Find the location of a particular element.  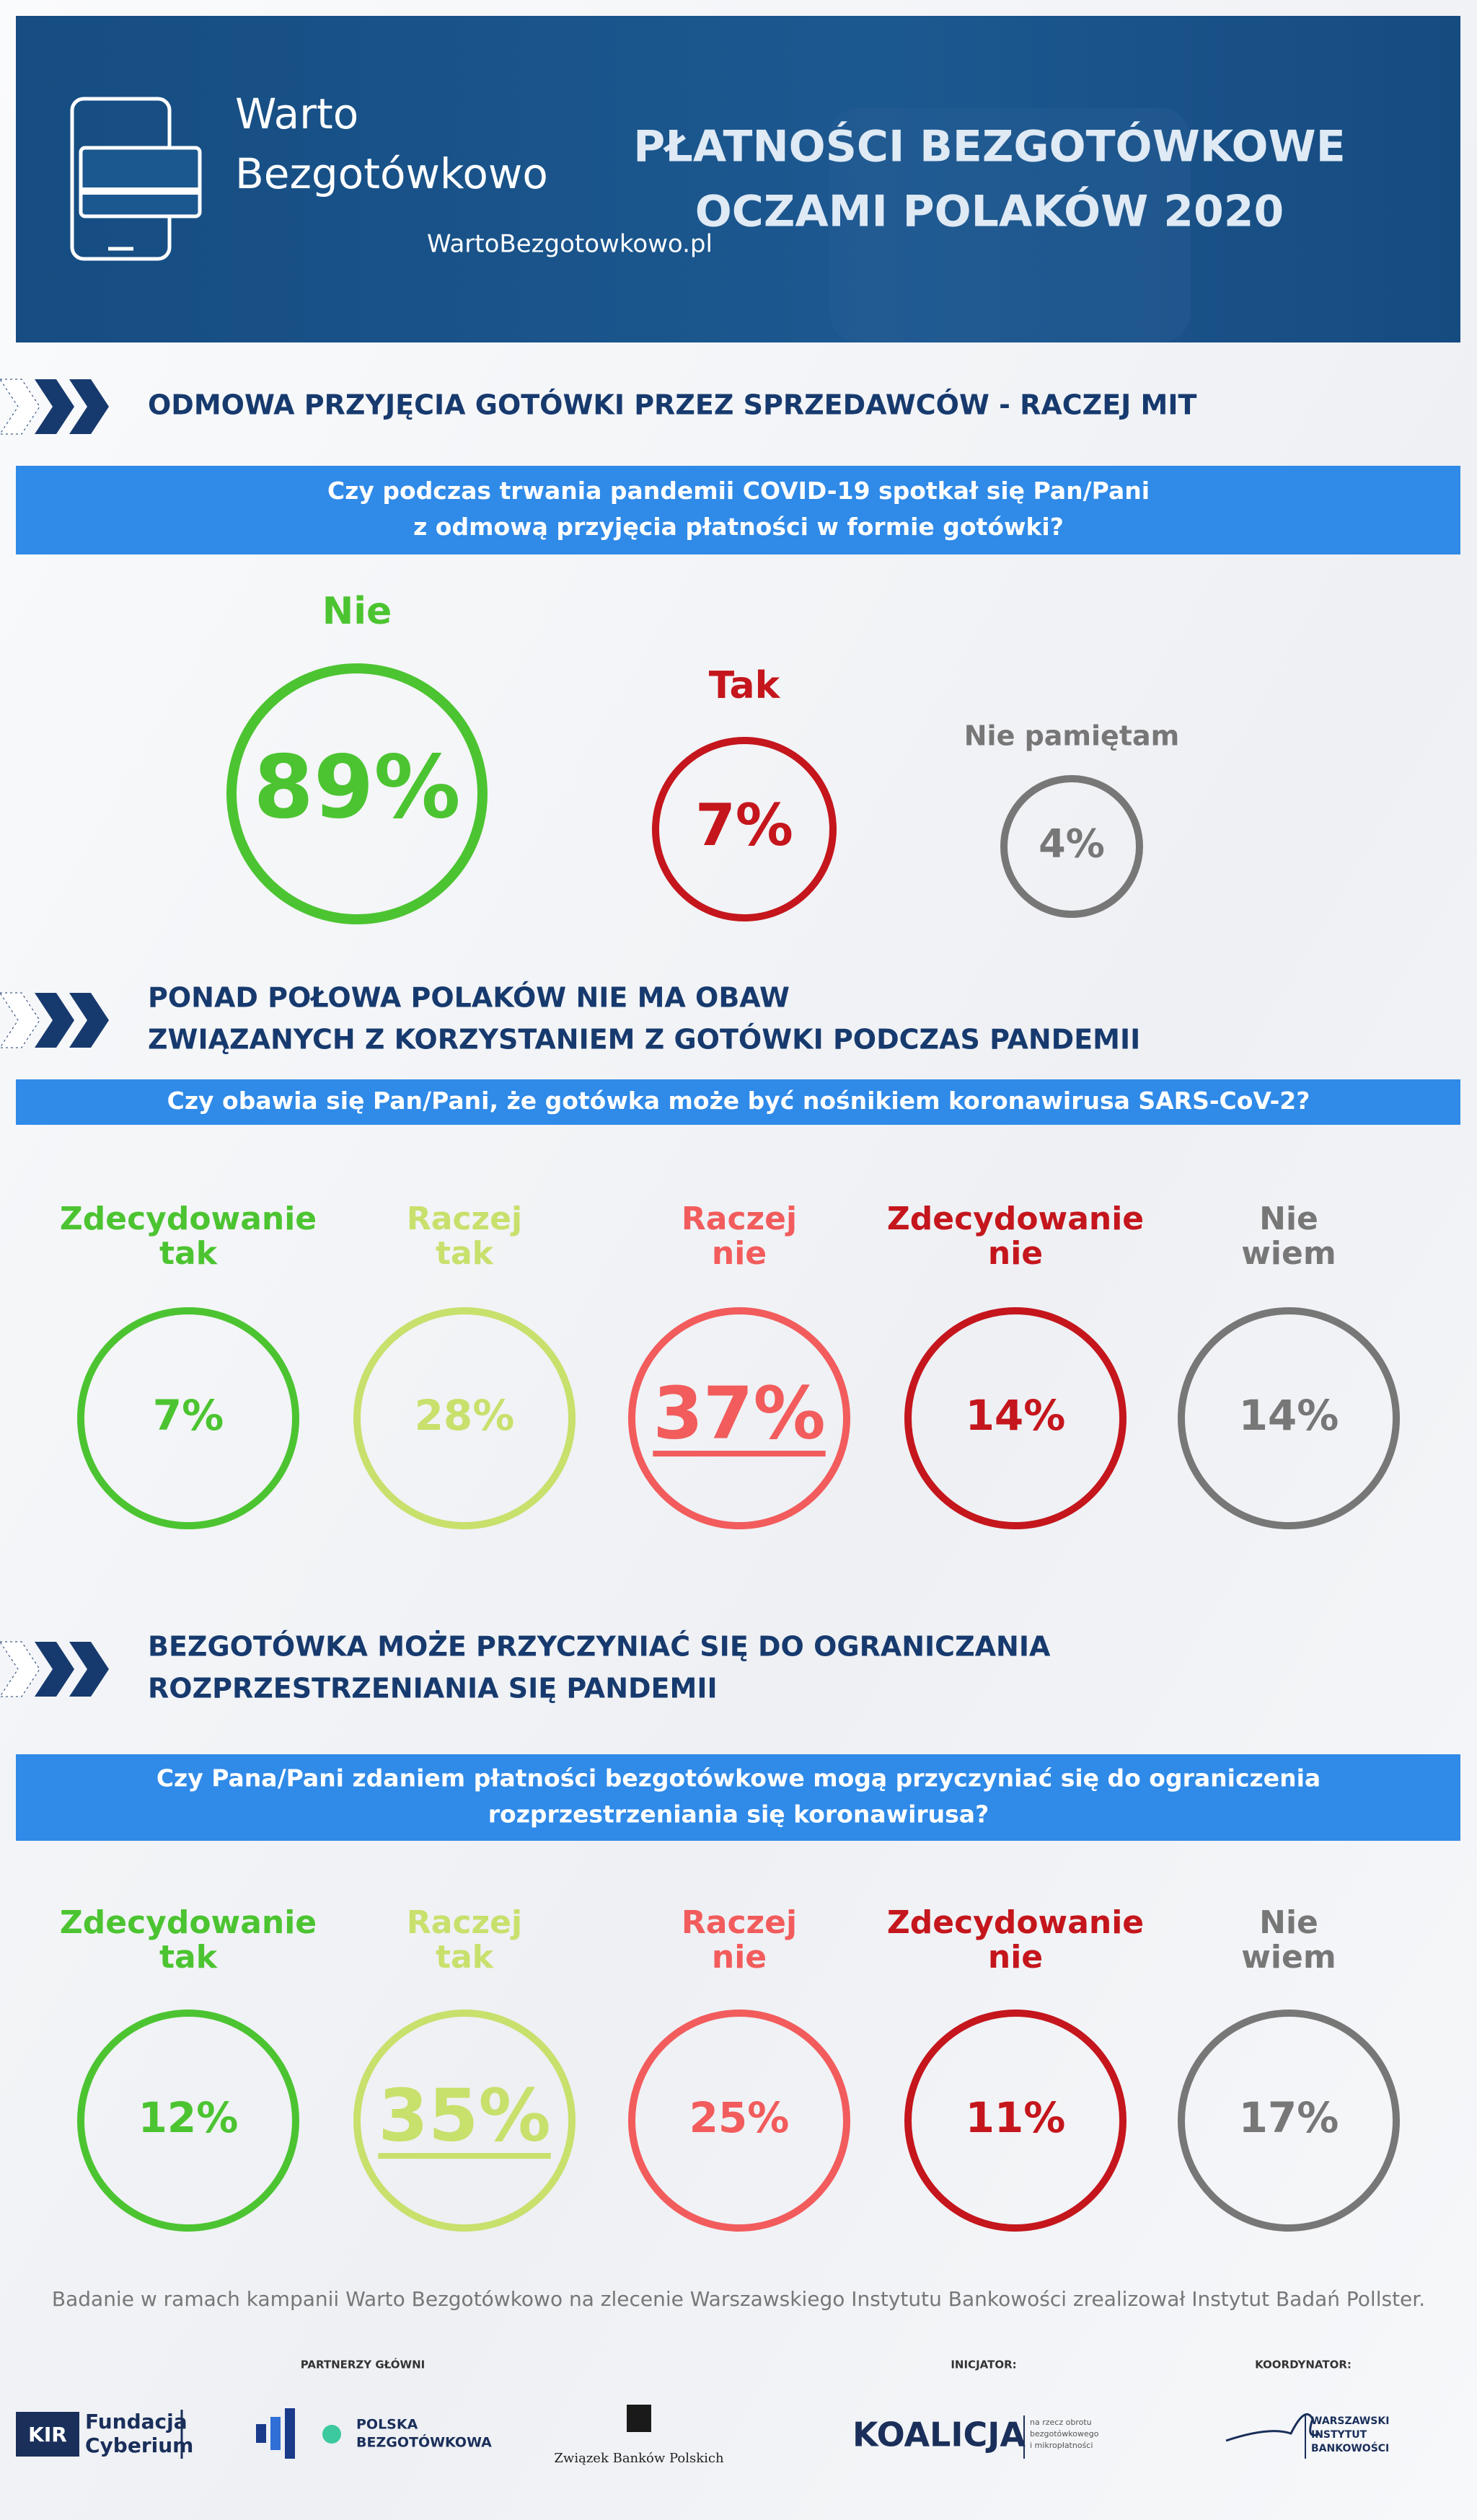

answer-value: 11% is located at coordinates (1016, 2117).